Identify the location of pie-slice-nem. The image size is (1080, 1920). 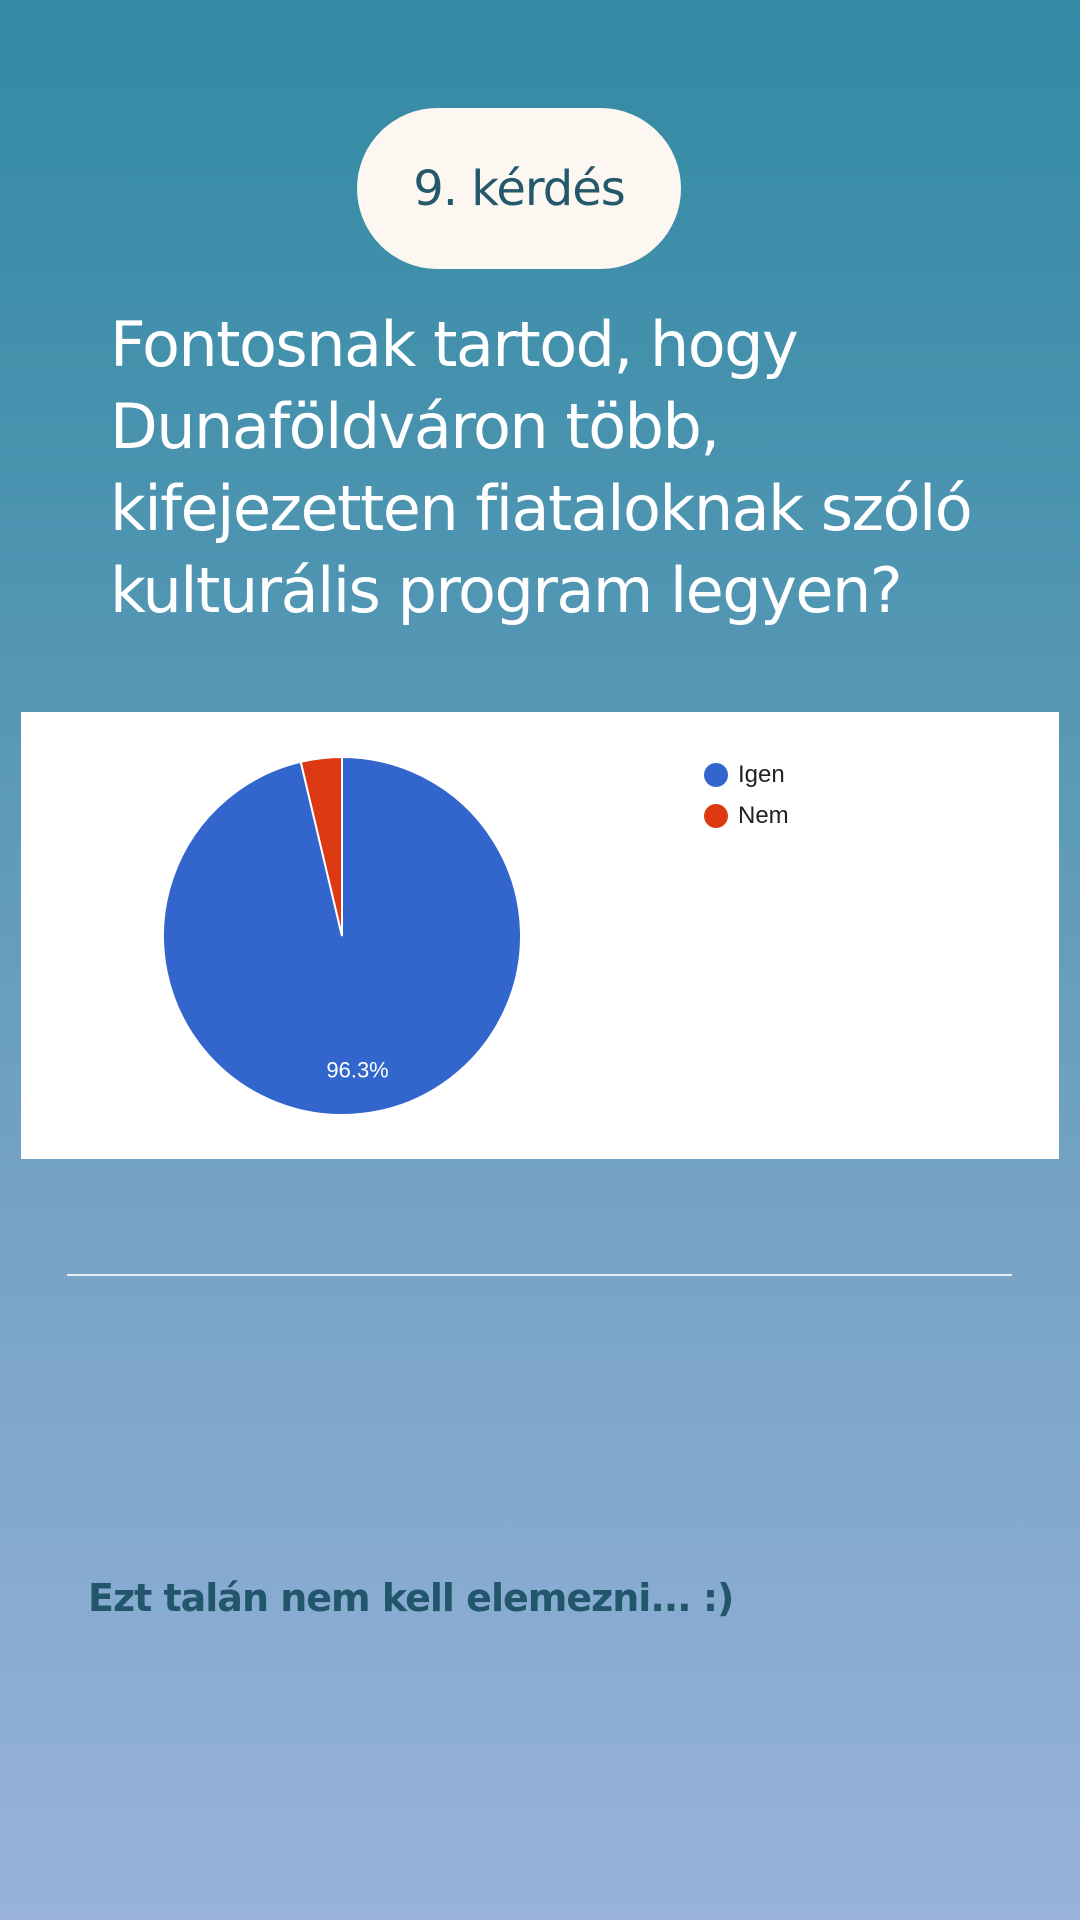
(321, 846).